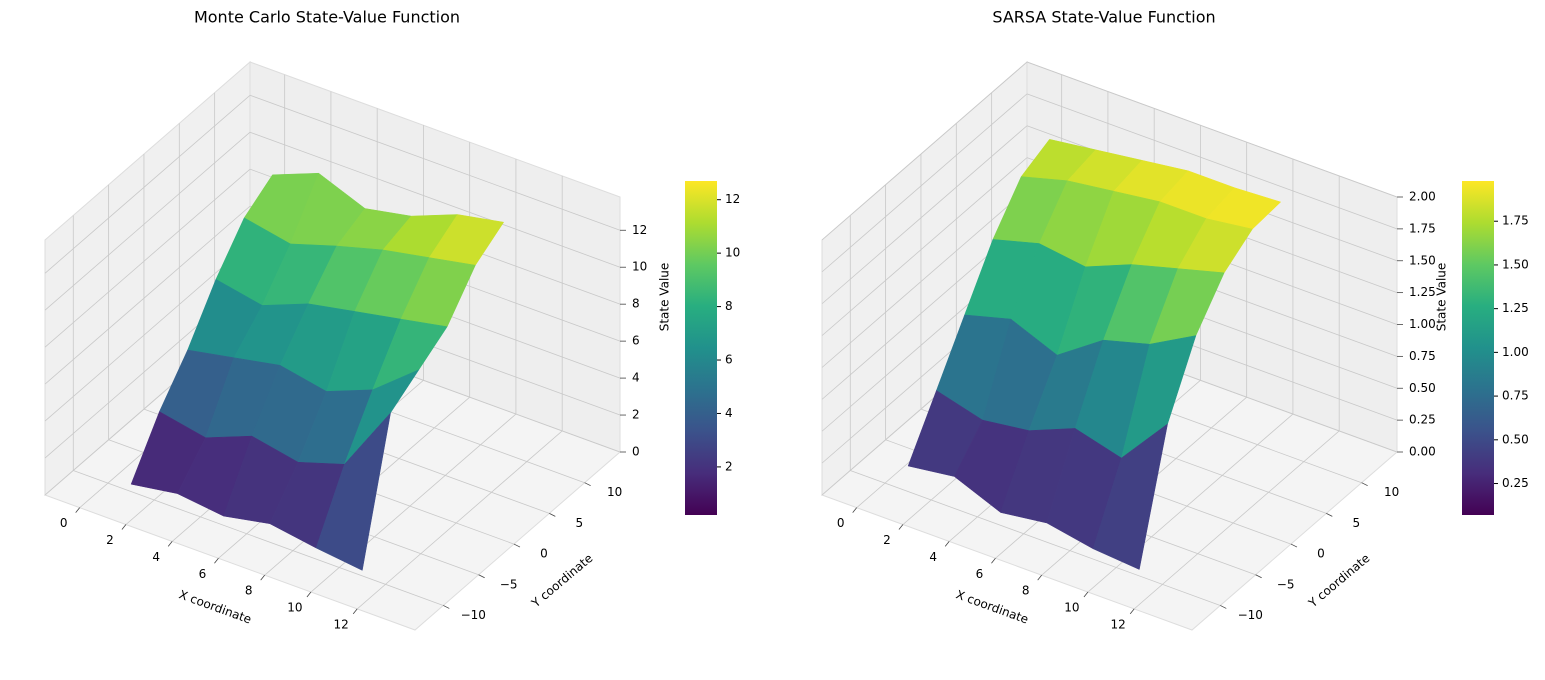 The width and height of the screenshot is (1545, 680). Describe the element at coordinates (729, 360) in the screenshot. I see `colorbar-tick-label: 6` at that location.